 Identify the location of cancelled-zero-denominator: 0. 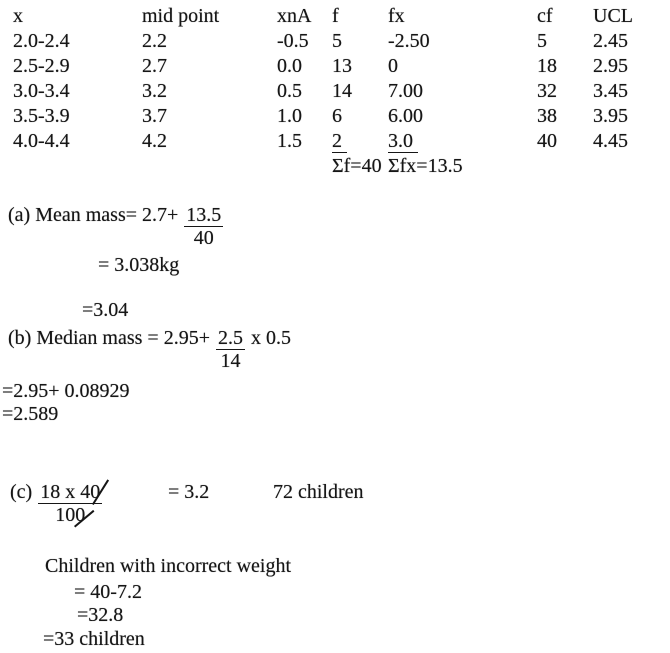
(80, 515).